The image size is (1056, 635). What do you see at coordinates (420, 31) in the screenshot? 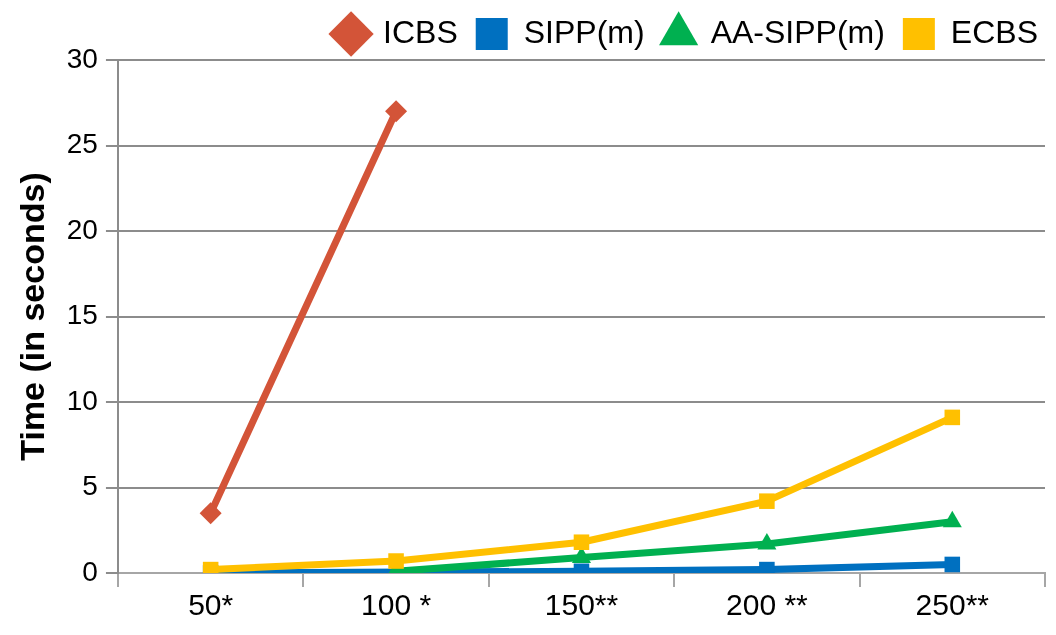
I see `legend-label: ICBS` at bounding box center [420, 31].